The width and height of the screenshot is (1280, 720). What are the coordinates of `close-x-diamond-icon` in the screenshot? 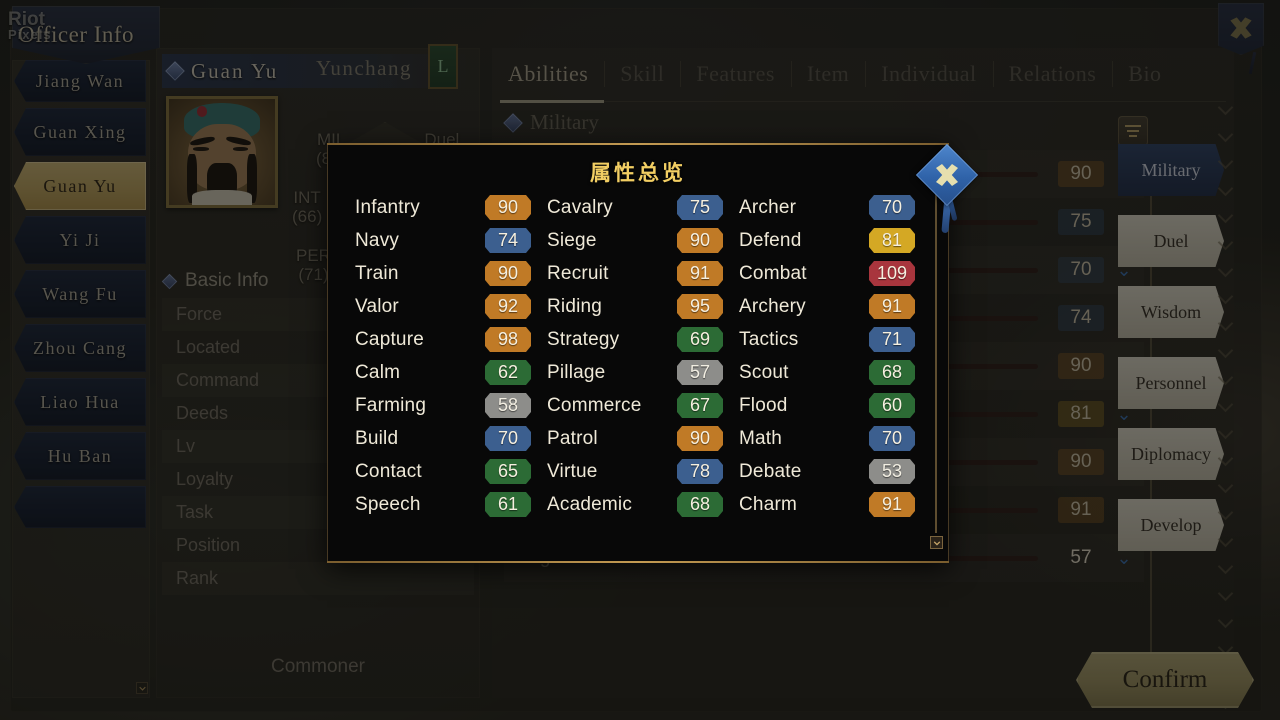 It's located at (947, 175).